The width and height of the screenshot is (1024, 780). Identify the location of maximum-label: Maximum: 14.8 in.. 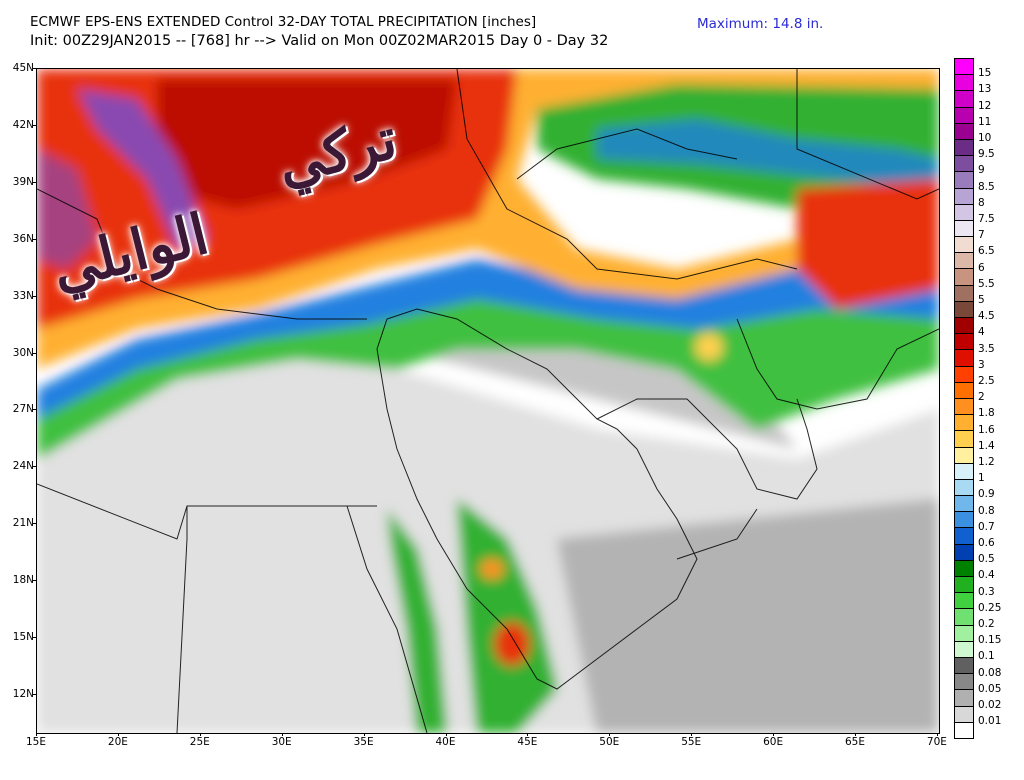
(760, 24).